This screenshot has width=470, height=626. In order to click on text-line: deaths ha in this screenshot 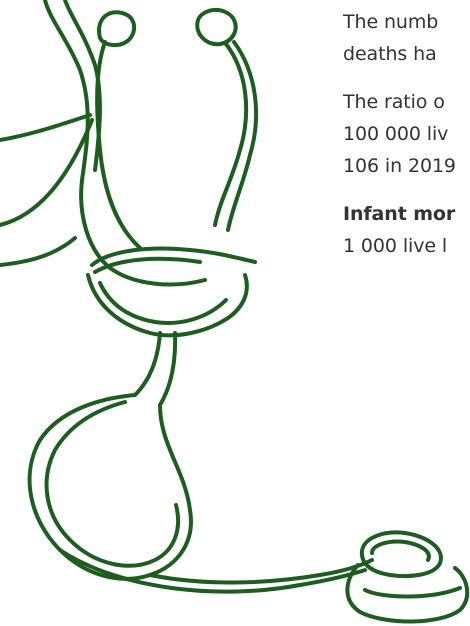, I will do `click(390, 54)`.